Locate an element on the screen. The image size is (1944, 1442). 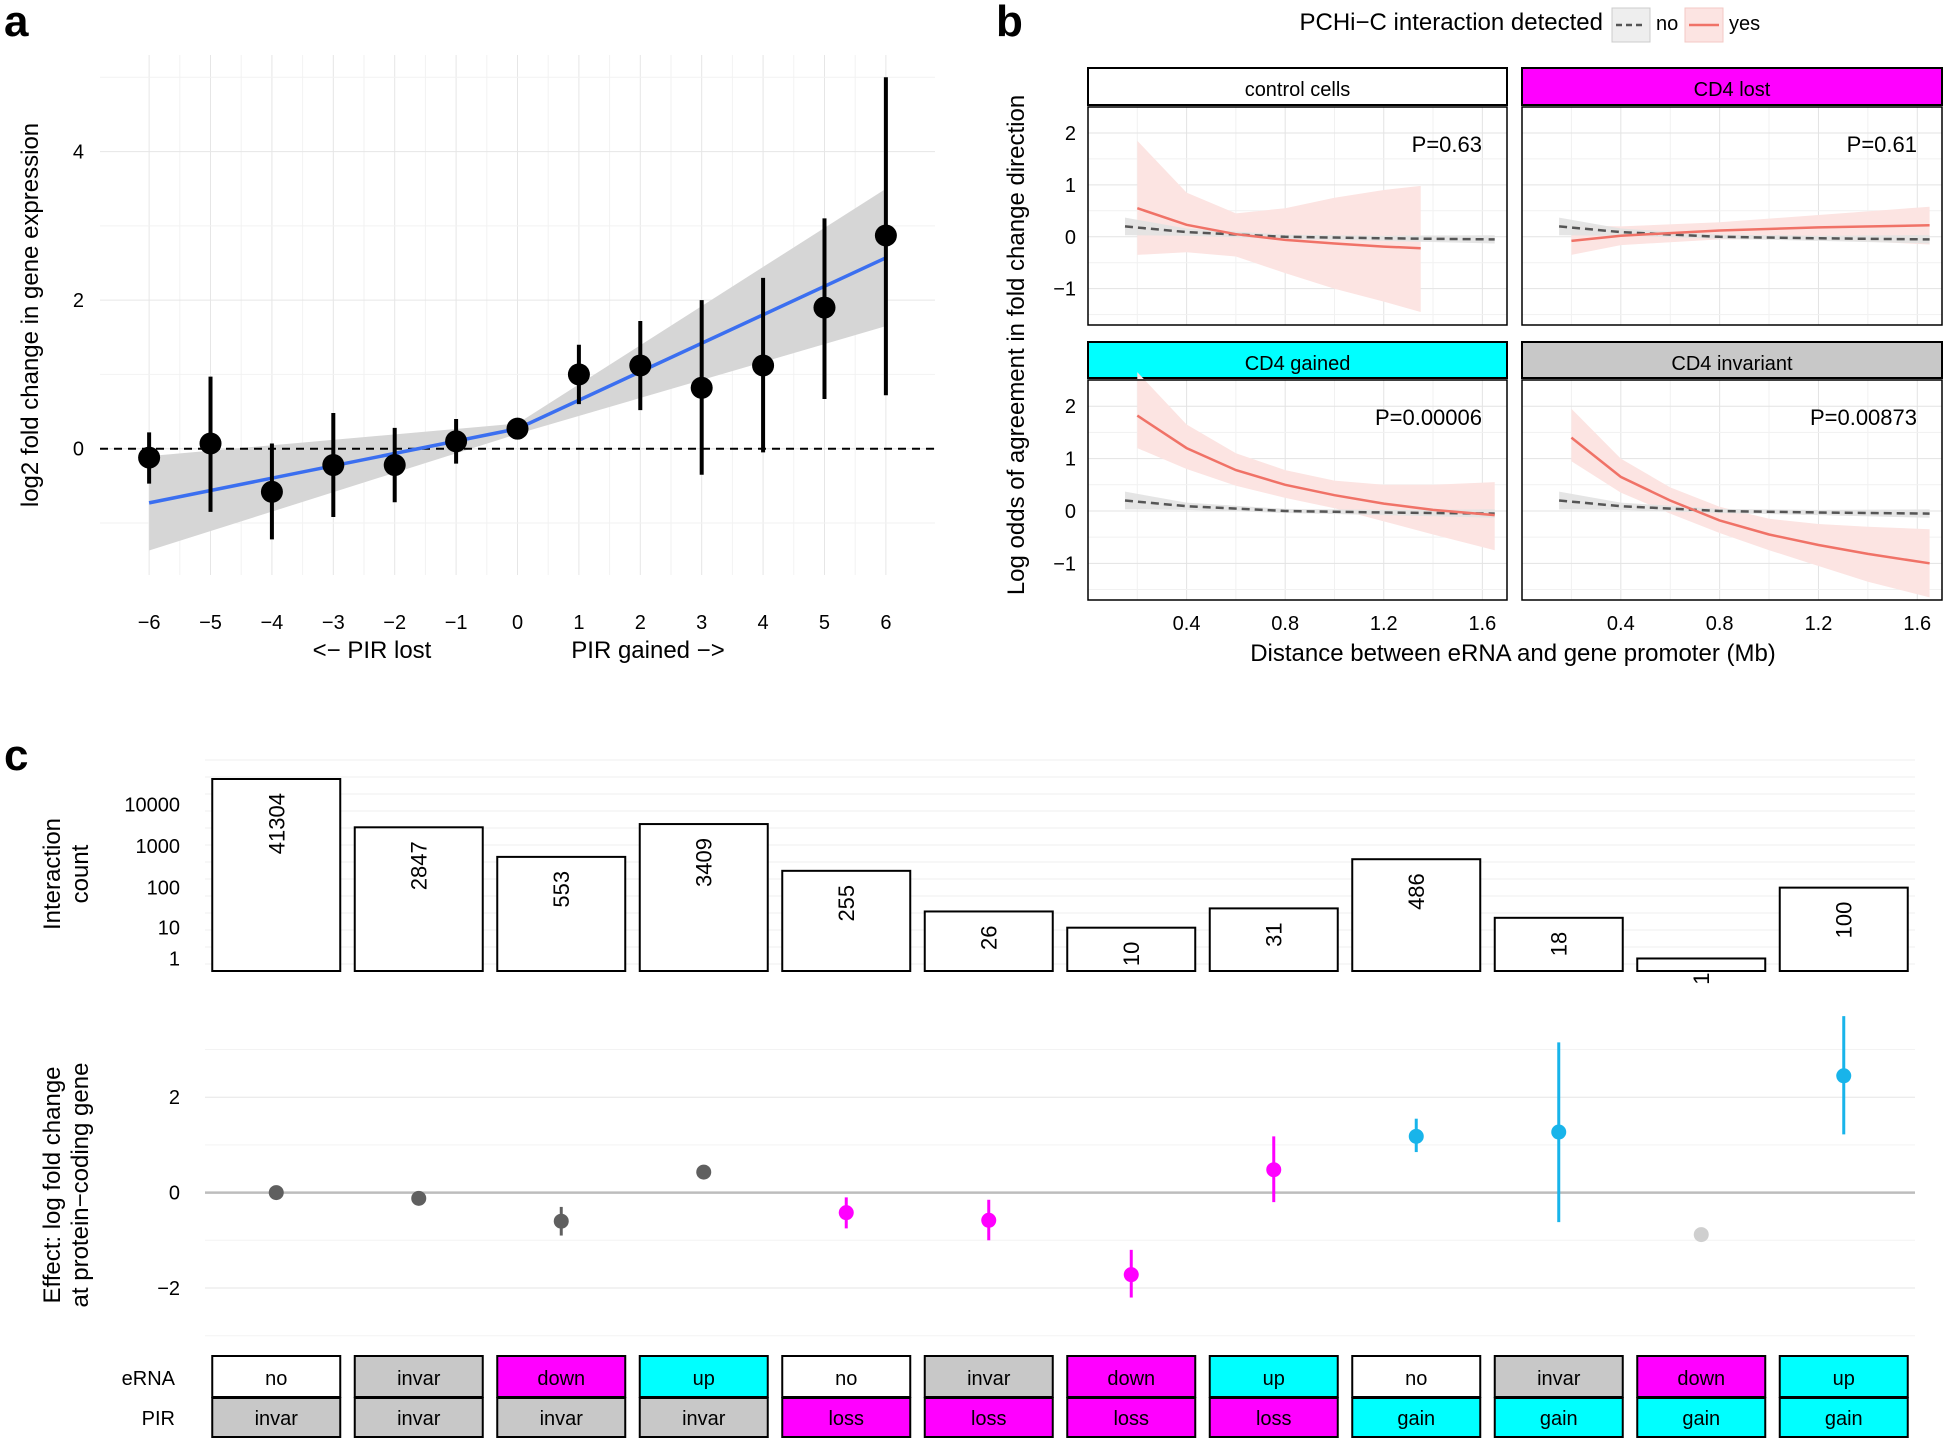
x-axis-label-right: PIR gained −> is located at coordinates (647, 650).